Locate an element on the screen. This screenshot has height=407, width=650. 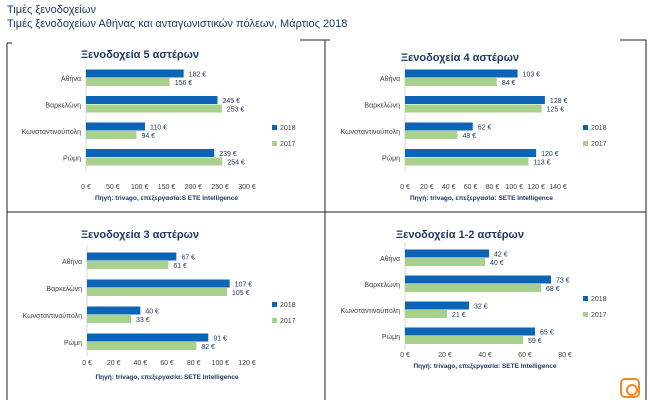
data-label: 48 € is located at coordinates (469, 136).